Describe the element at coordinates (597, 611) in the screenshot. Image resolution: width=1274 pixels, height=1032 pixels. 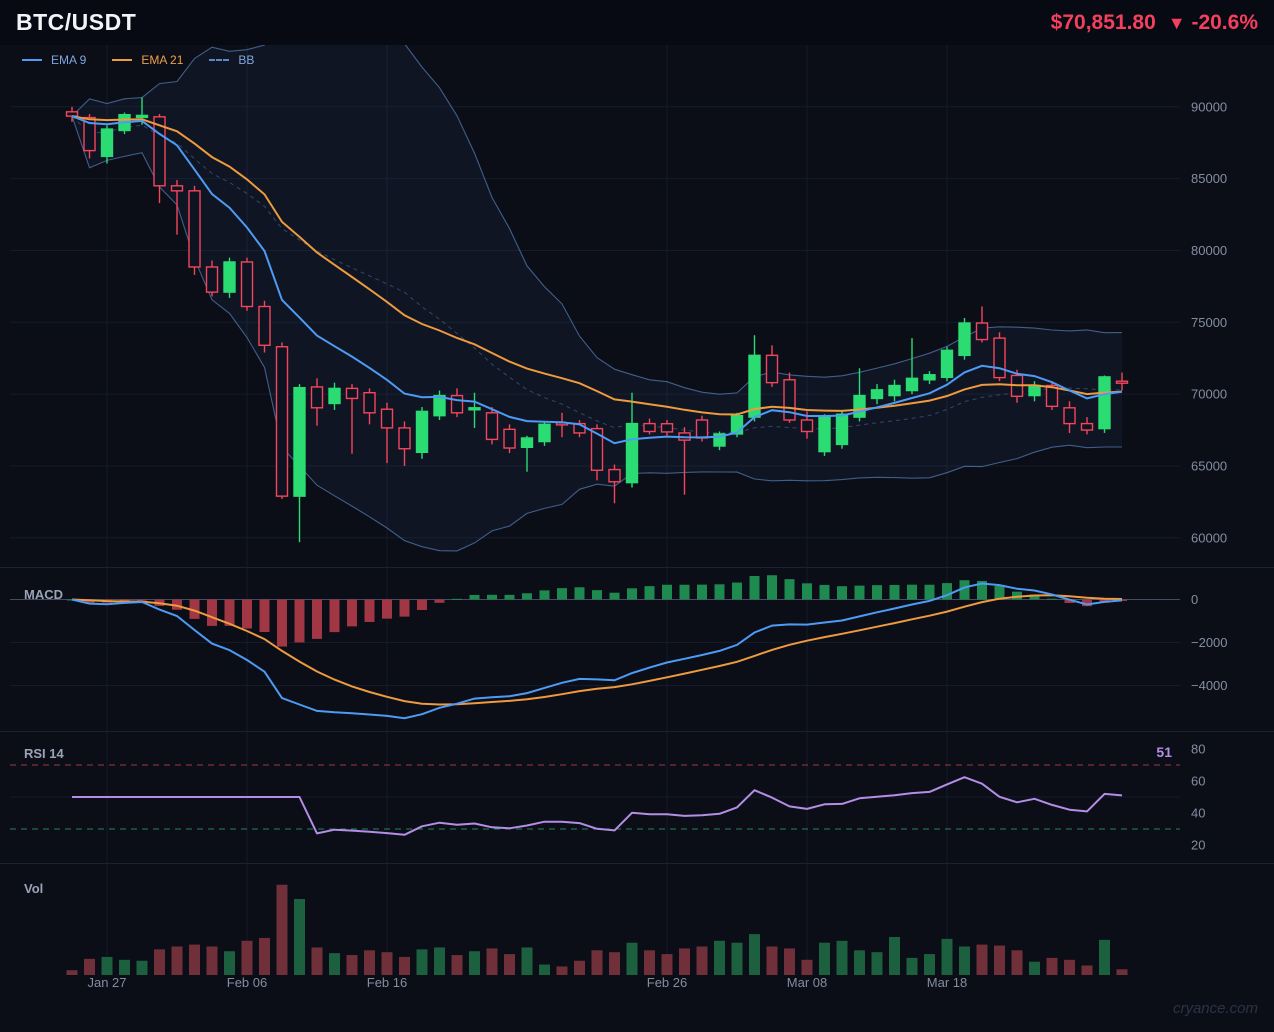
I see `macd-histogram` at that location.